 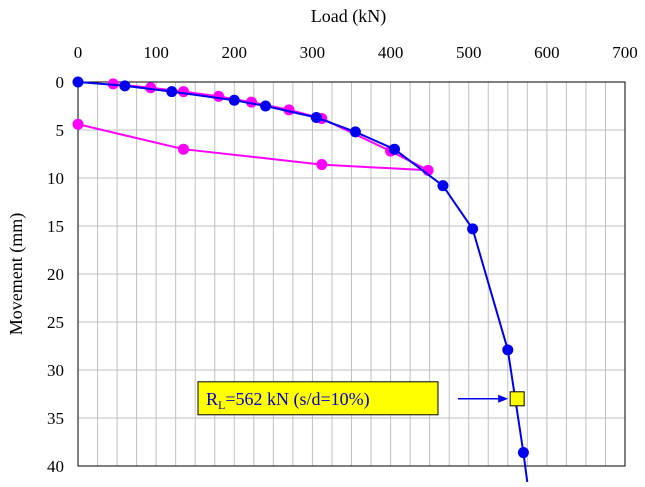 What do you see at coordinates (469, 52) in the screenshot?
I see `x-tick-label: 500` at bounding box center [469, 52].